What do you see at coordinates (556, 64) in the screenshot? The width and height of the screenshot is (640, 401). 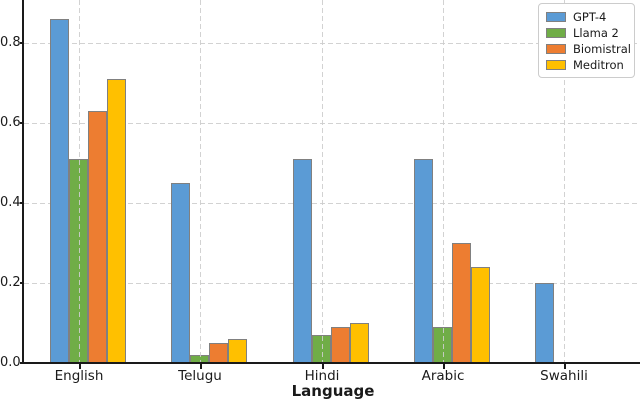 I see `legend-swatch-meditron` at bounding box center [556, 64].